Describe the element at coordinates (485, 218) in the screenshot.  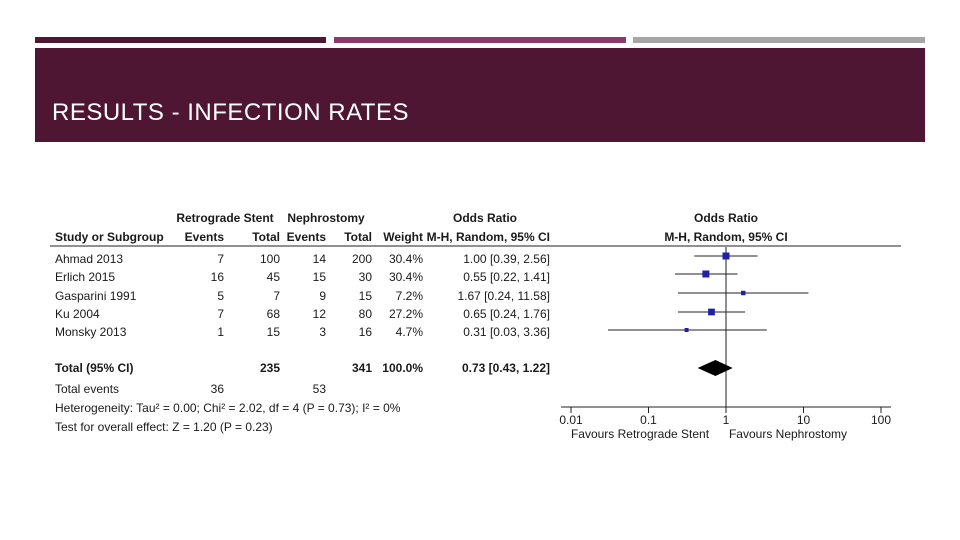
I see `header-or-title-table: Odds Ratio` at that location.